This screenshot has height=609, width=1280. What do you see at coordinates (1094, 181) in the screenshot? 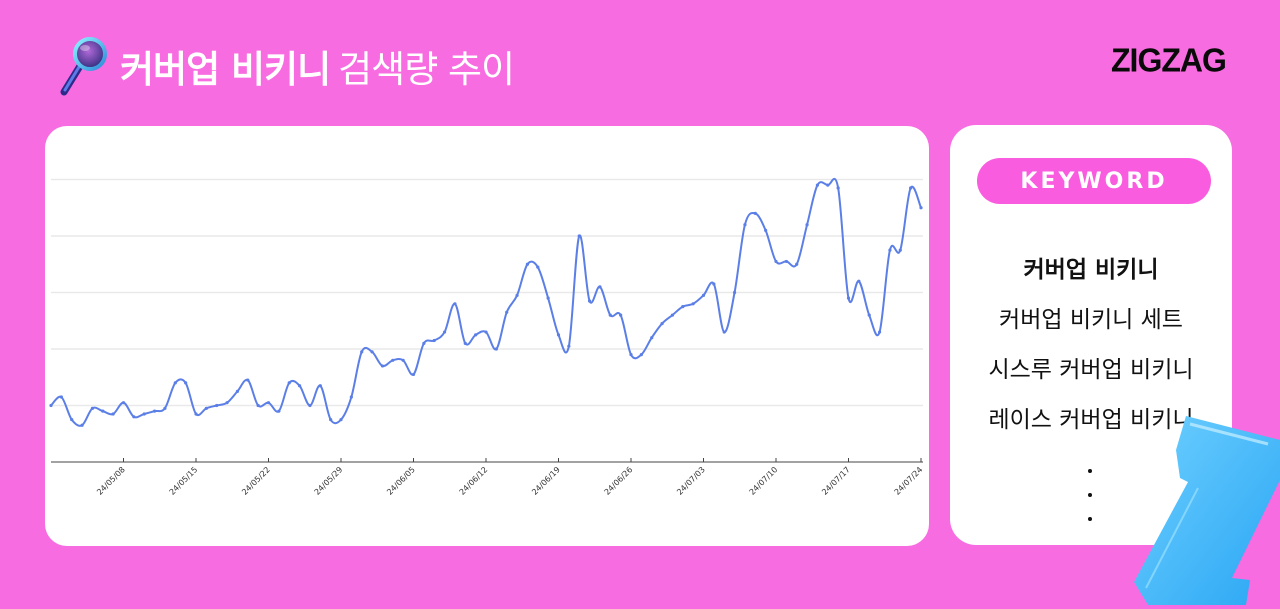
I see `keyword-pill: KEYWORD` at bounding box center [1094, 181].